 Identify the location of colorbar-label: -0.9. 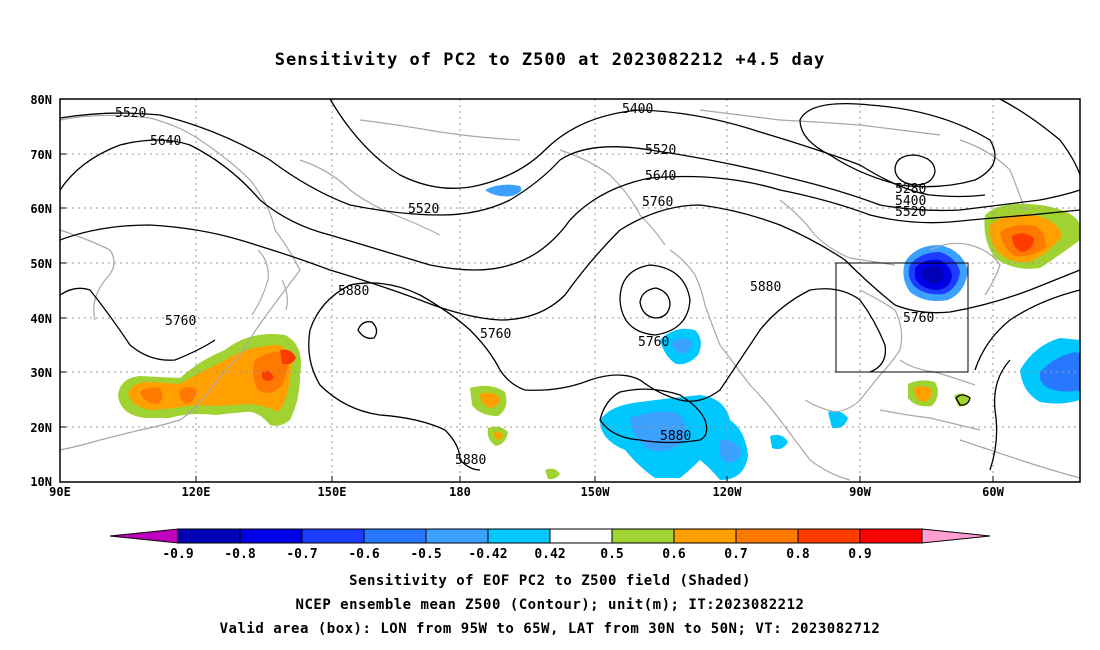
(177, 554).